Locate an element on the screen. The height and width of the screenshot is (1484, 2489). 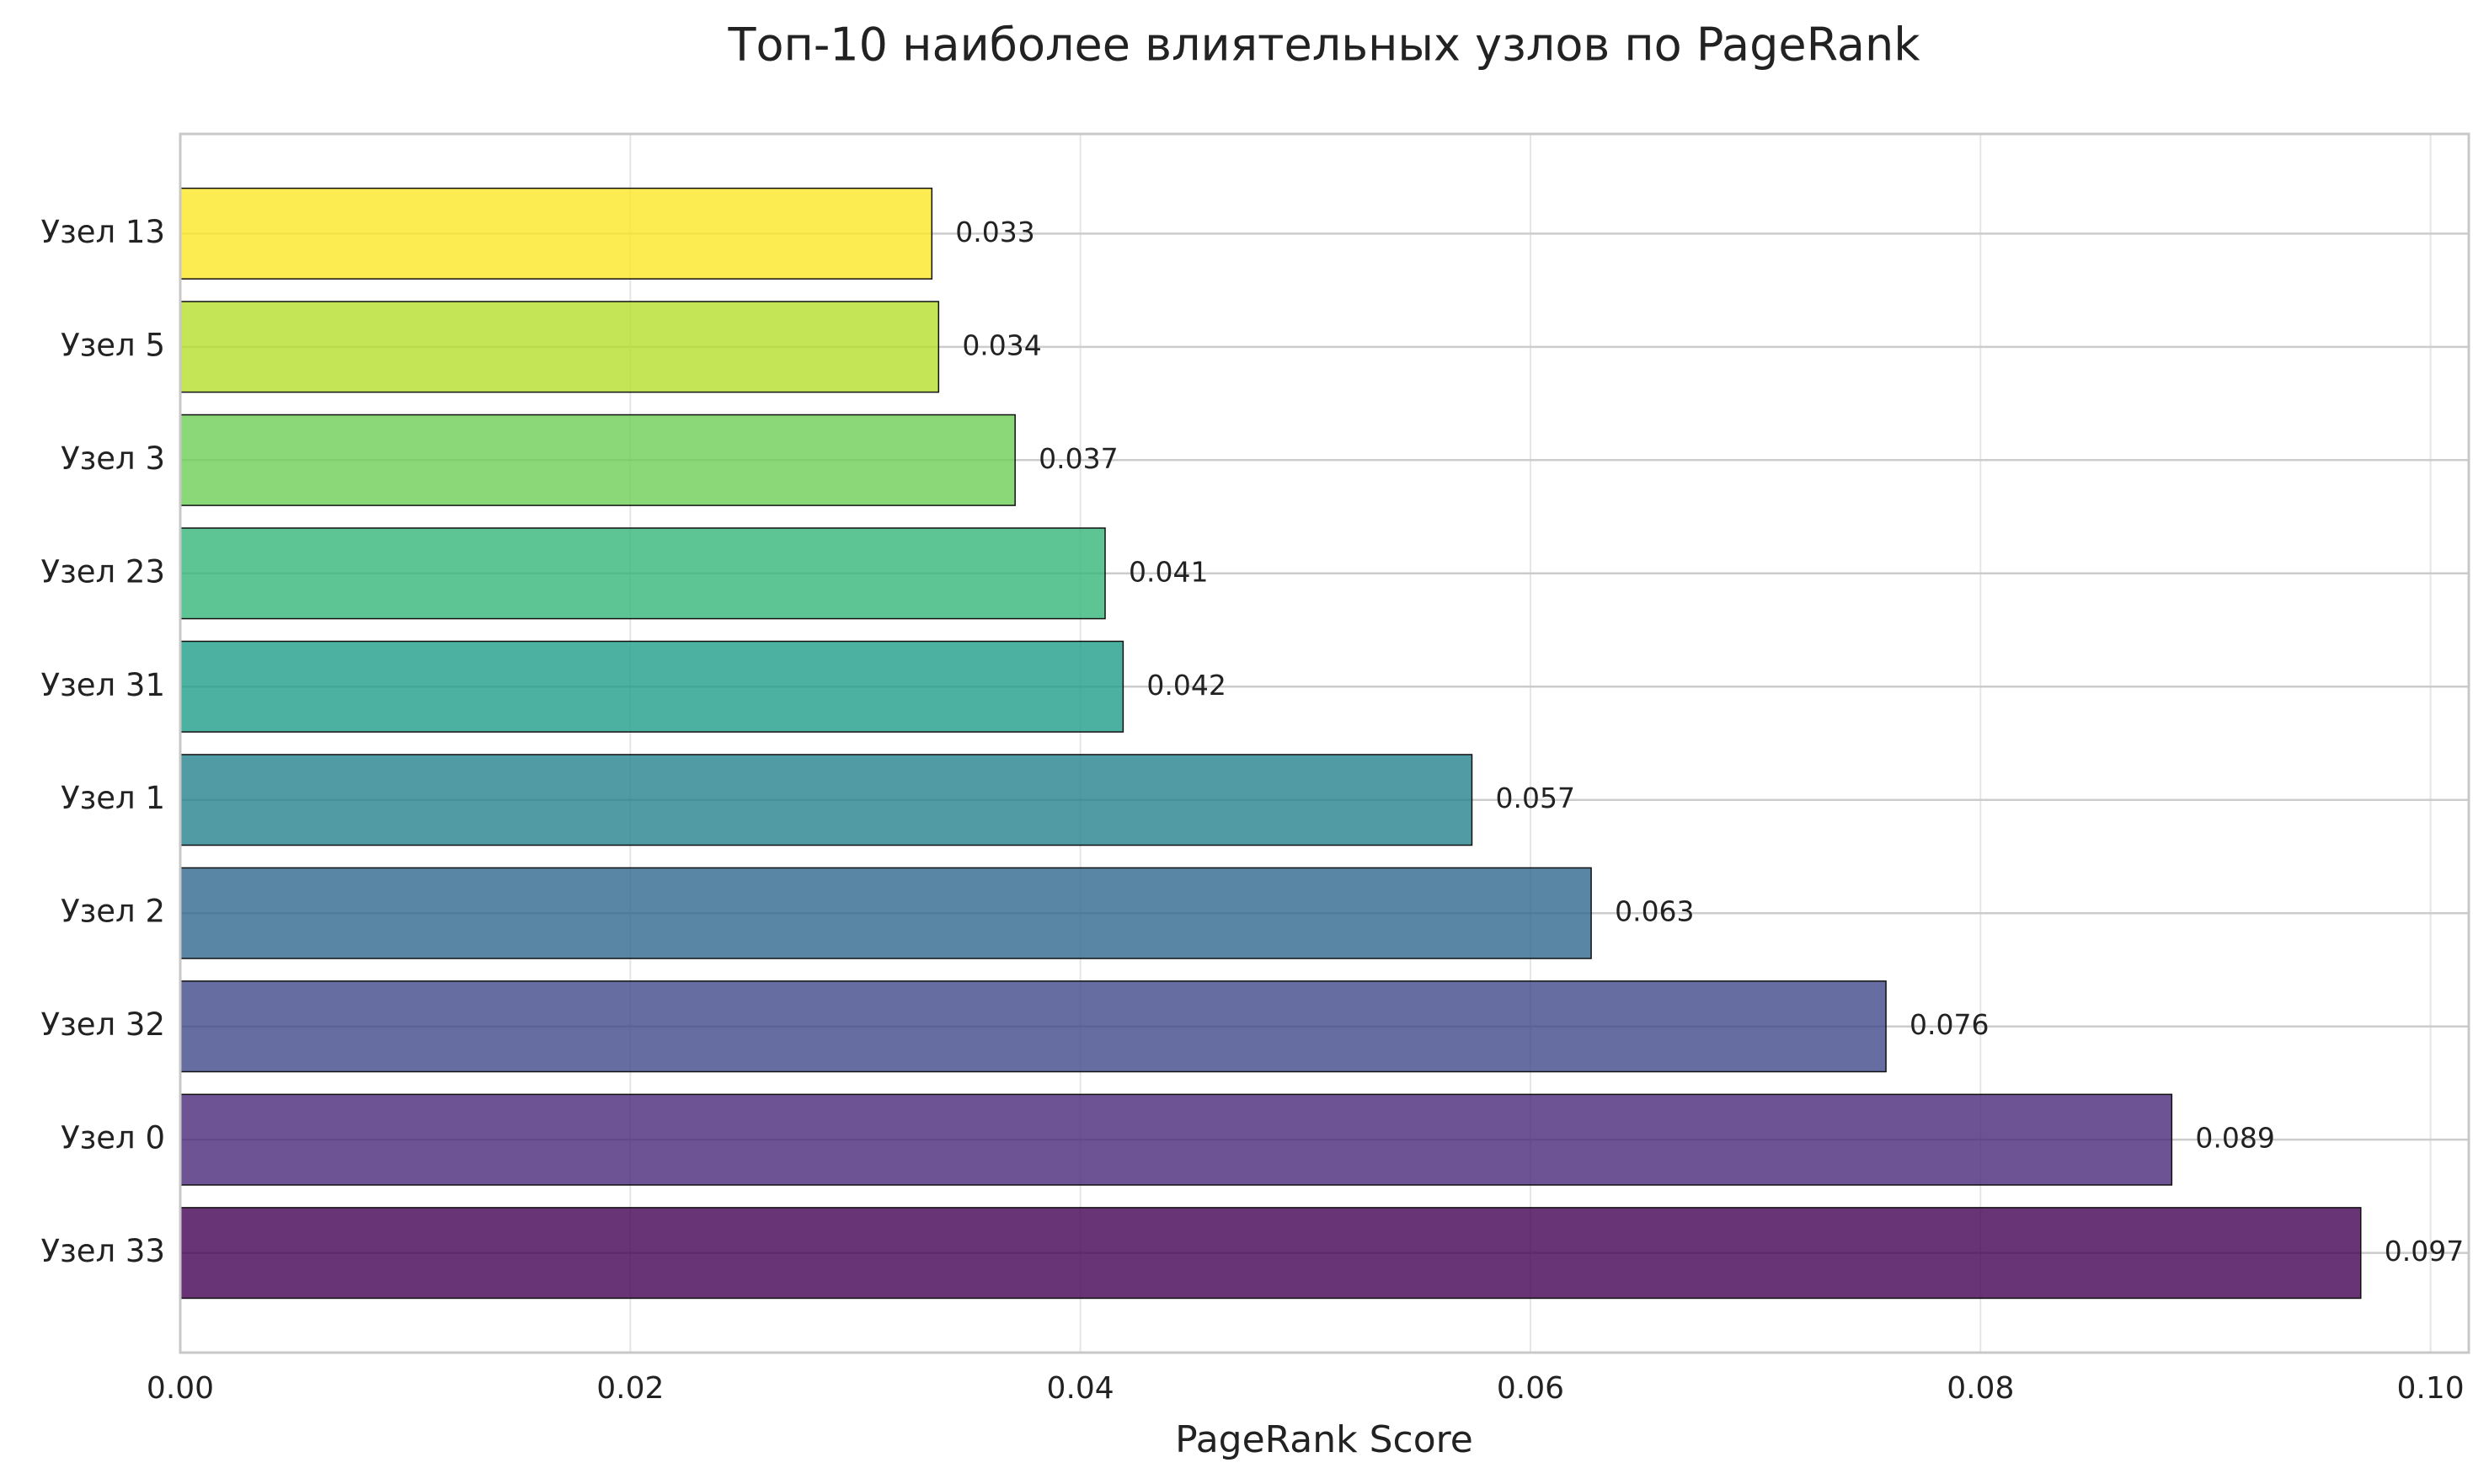
y-tick-label: Узел 33 is located at coordinates (103, 1251).